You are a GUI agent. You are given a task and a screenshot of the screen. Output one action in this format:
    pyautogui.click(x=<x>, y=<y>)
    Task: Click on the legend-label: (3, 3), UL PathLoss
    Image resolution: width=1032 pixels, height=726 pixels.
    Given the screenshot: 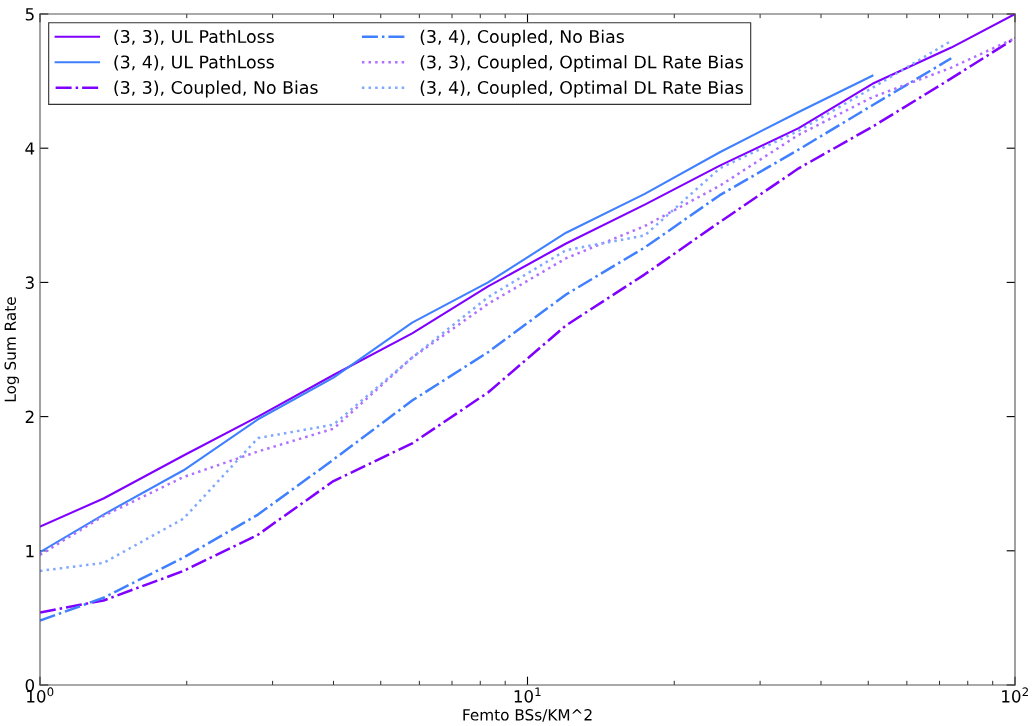 What is the action you would take?
    pyautogui.click(x=194, y=37)
    